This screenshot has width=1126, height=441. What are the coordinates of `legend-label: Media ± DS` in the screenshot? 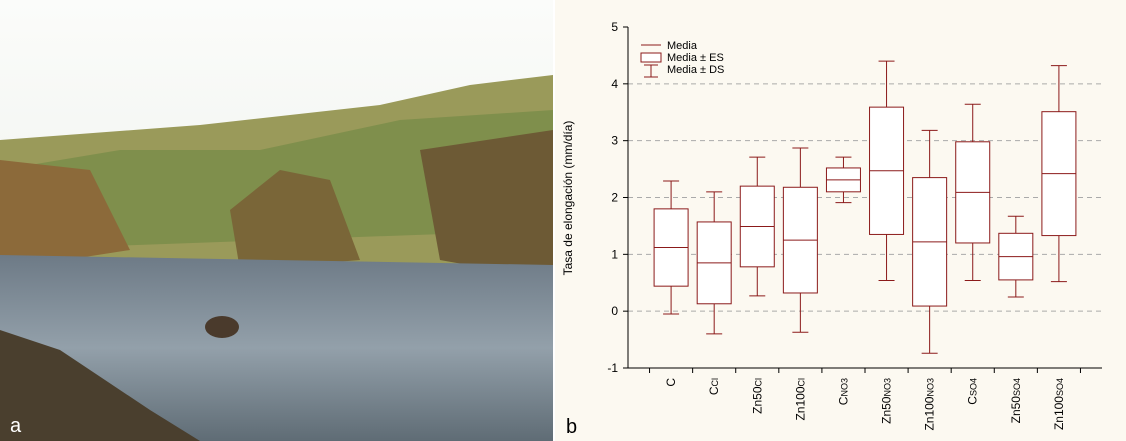 It's located at (695, 70).